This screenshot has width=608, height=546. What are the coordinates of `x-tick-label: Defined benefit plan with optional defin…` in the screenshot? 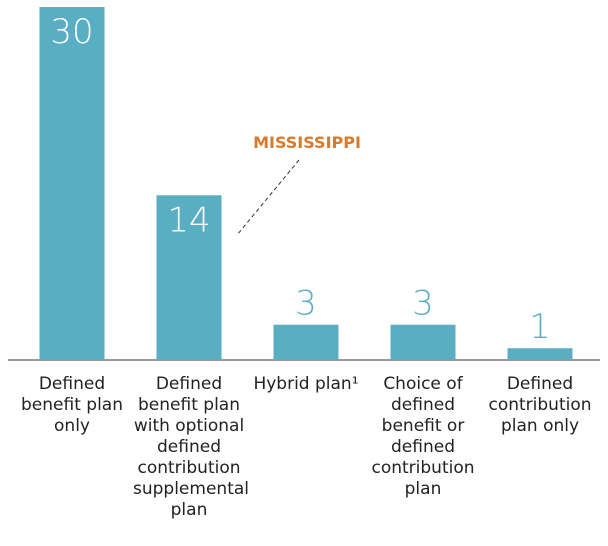 It's located at (191, 447).